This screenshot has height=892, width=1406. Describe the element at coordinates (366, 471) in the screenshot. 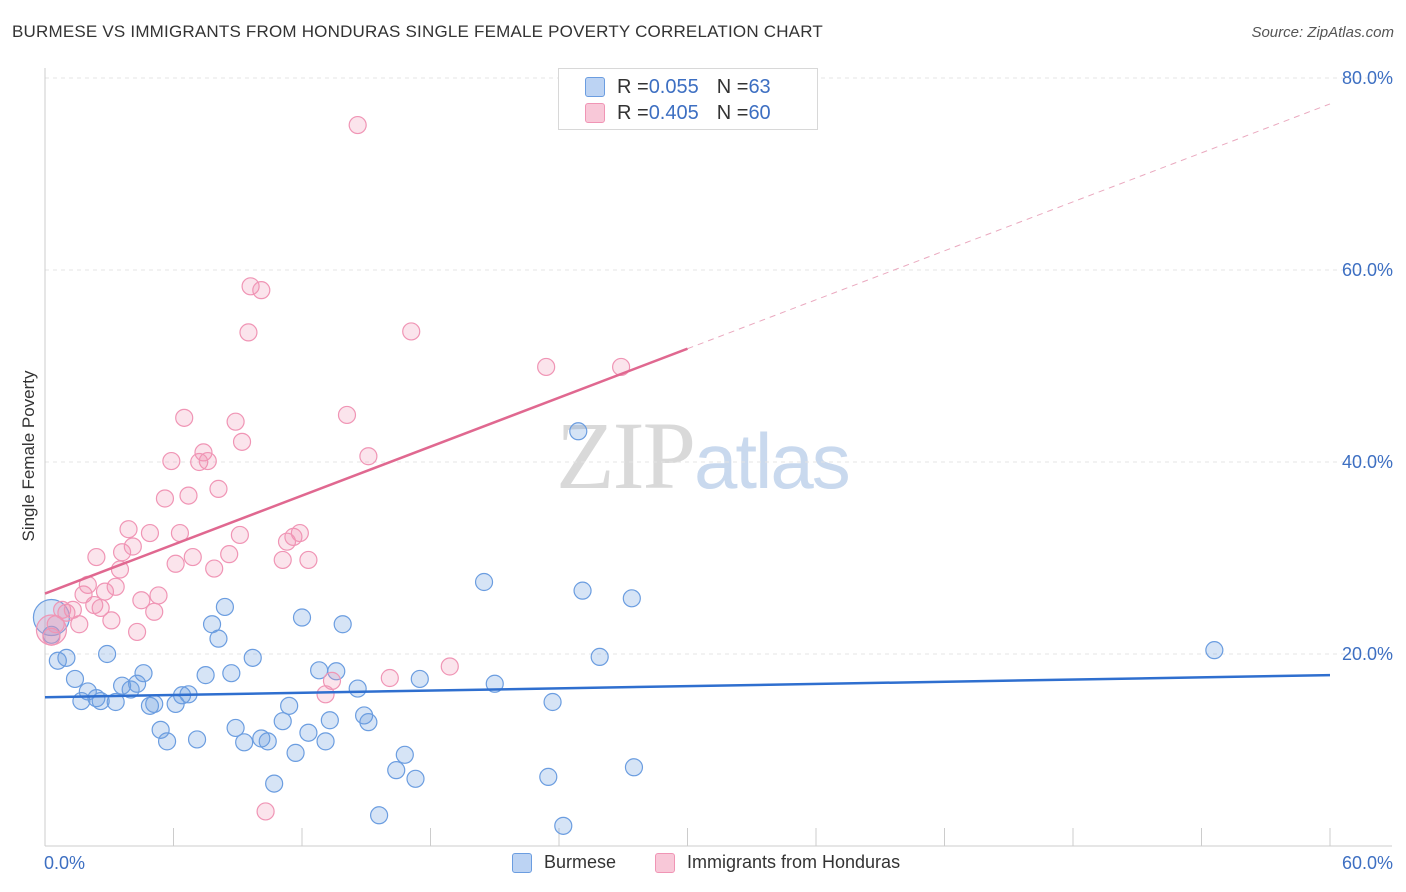

I see `trend-line-honduras` at that location.